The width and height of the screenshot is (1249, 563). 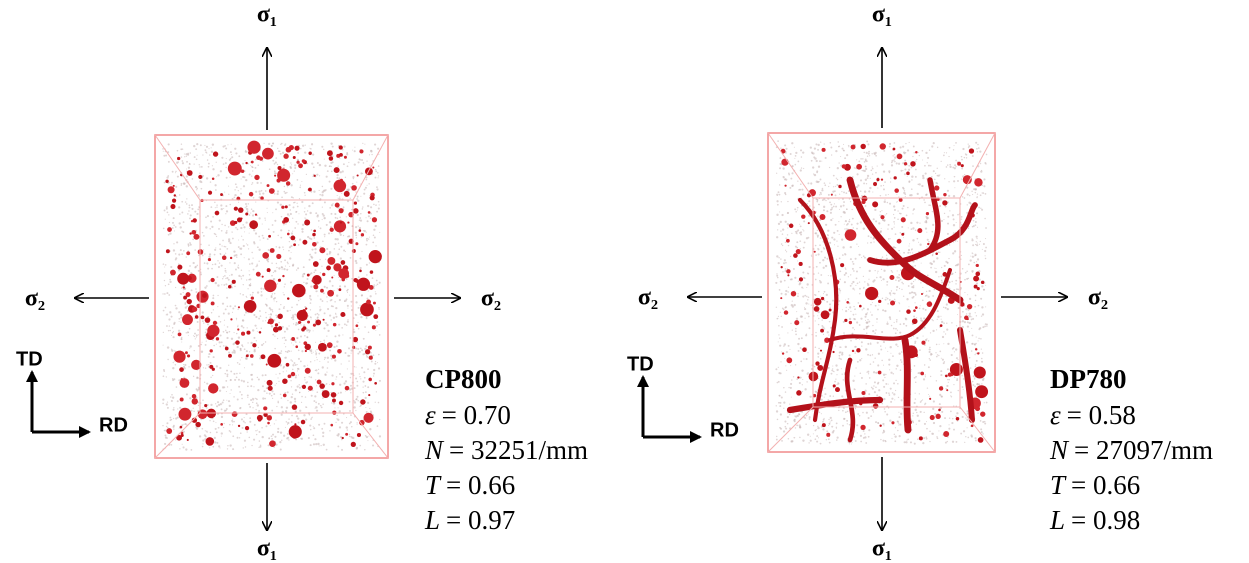 What do you see at coordinates (648, 298) in the screenshot?
I see `stress-label: σ₂` at bounding box center [648, 298].